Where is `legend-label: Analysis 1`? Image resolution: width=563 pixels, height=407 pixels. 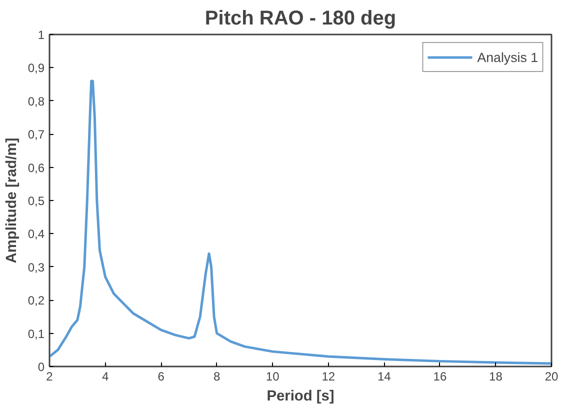 legend-label: Analysis 1 is located at coordinates (507, 57).